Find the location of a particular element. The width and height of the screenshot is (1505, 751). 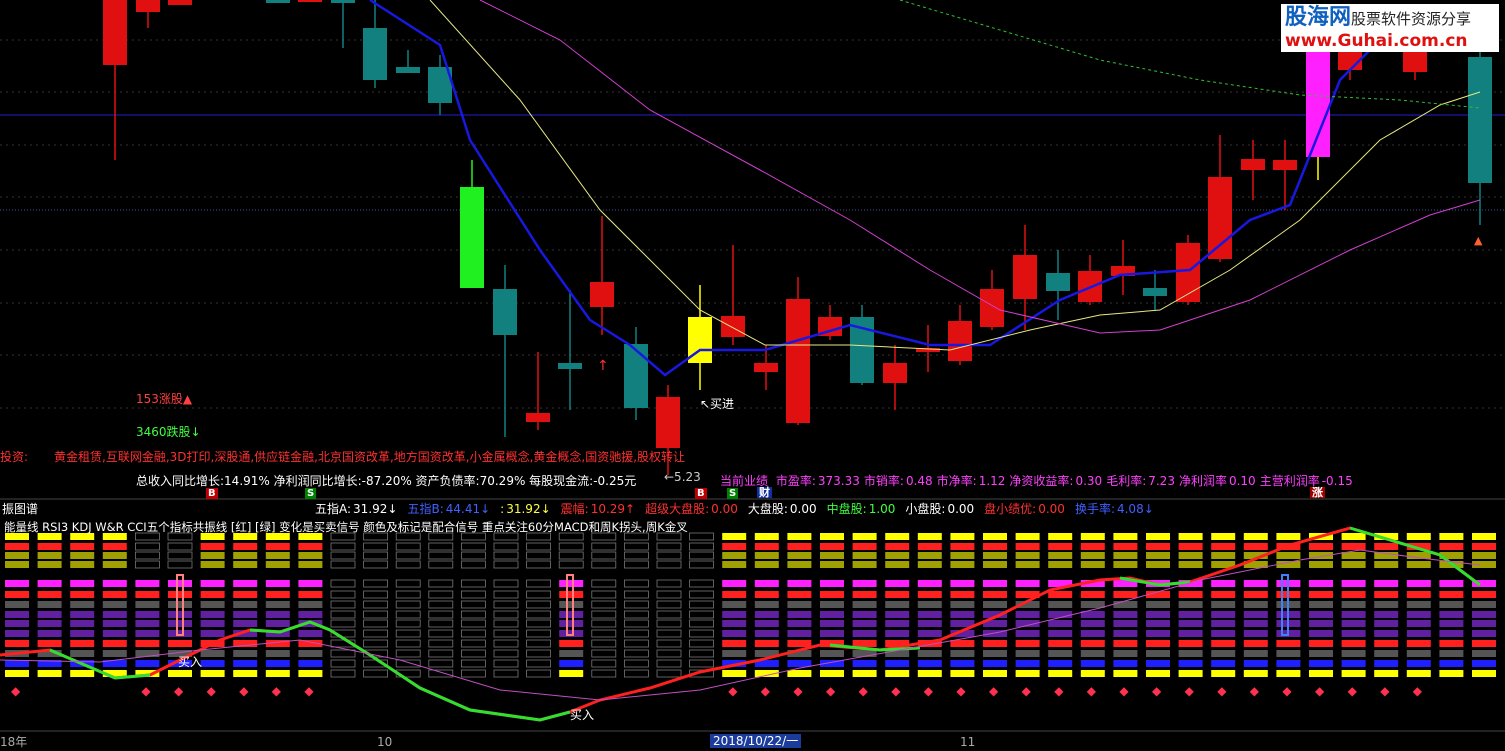

buy-annotation: ↖买进 is located at coordinates (717, 404).